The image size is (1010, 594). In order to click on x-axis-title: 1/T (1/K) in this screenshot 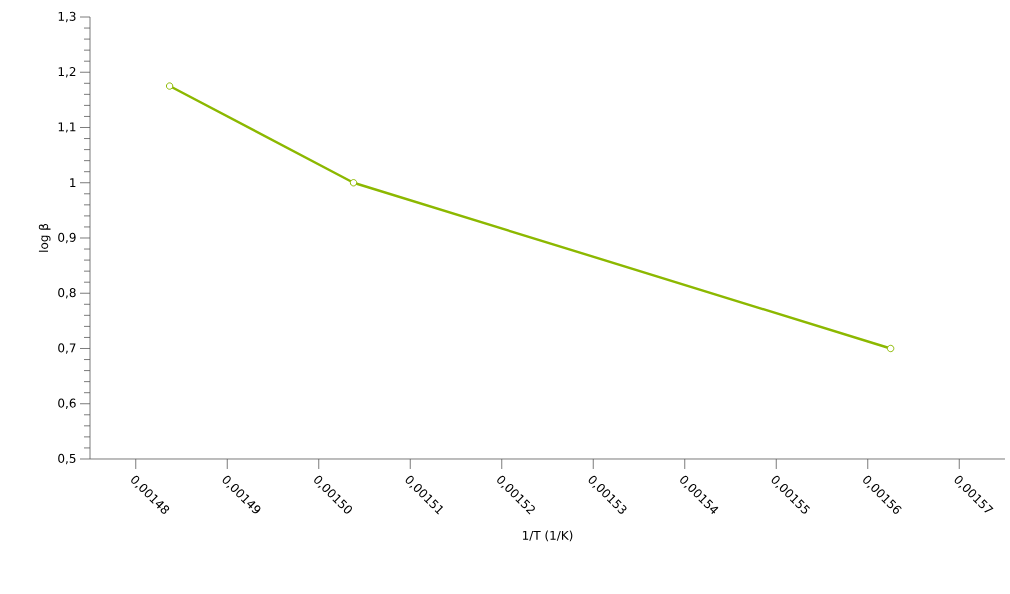, I will do `click(547, 536)`.